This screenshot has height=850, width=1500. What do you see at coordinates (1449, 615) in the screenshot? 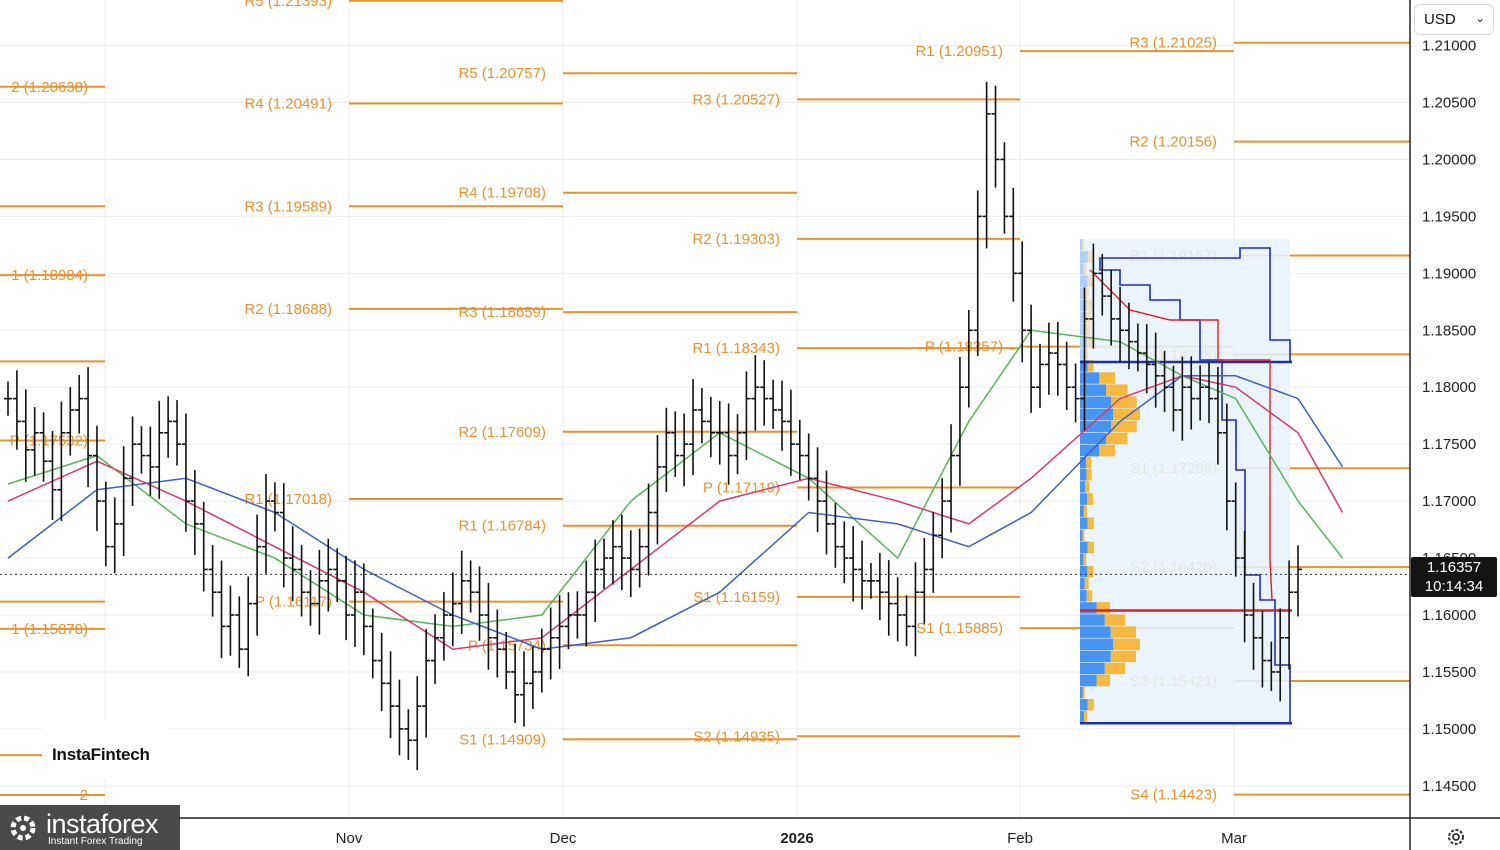
I see `y-tick-label-10: 1.16000` at bounding box center [1449, 615].